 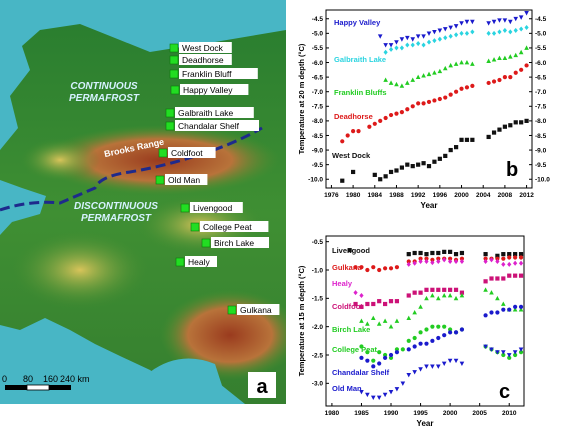 I want to click on continuous-label-line1: CONTINUOUS, so click(x=104, y=86).